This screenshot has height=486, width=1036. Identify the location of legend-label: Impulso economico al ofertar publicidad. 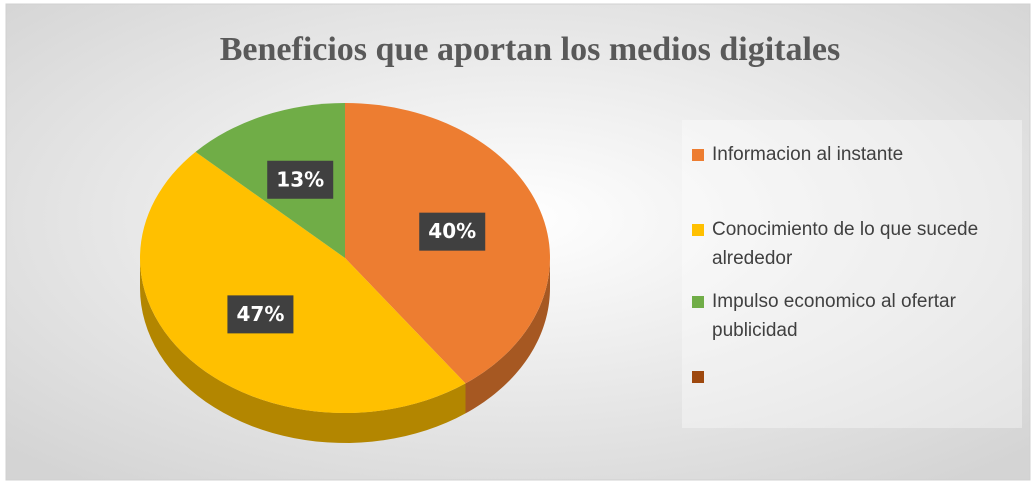
(834, 316).